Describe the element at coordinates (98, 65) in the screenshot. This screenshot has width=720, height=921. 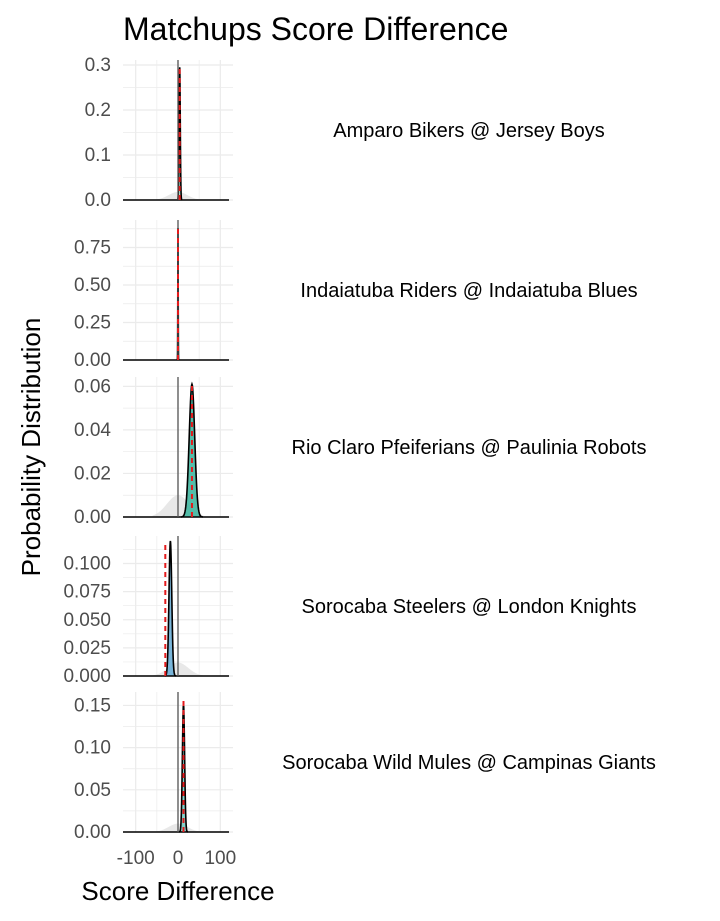
I see `y-tick-label: 0.3` at that location.